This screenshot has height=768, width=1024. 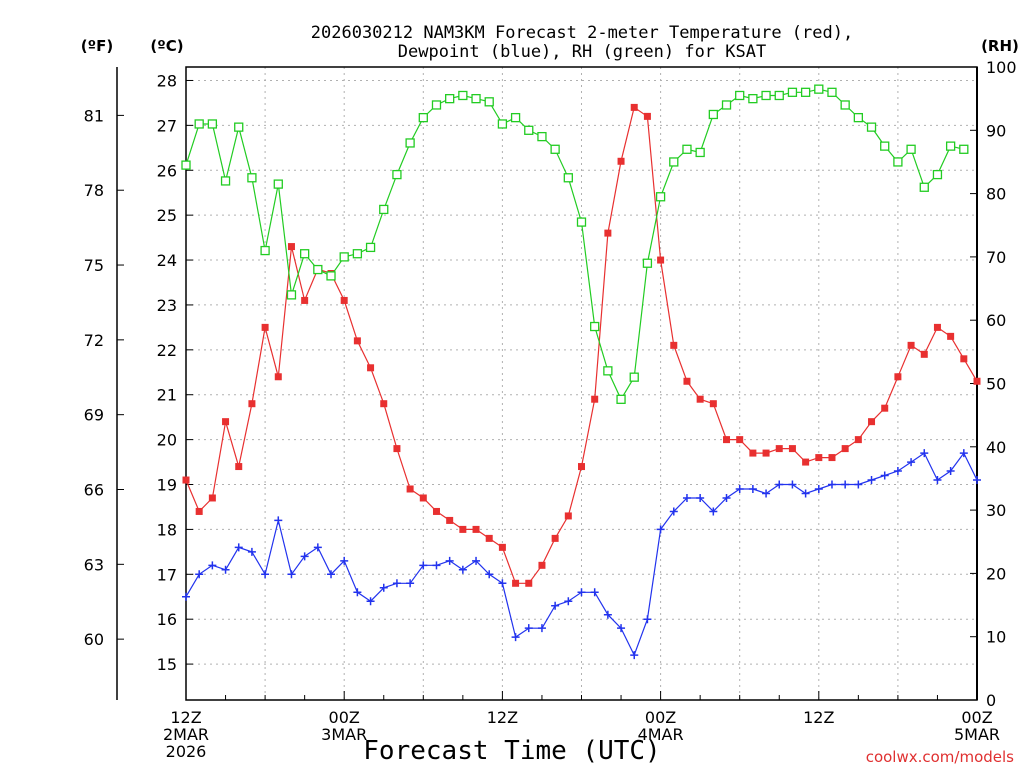 I want to click on fahrenheit-tick-label: 69, so click(x=94, y=415).